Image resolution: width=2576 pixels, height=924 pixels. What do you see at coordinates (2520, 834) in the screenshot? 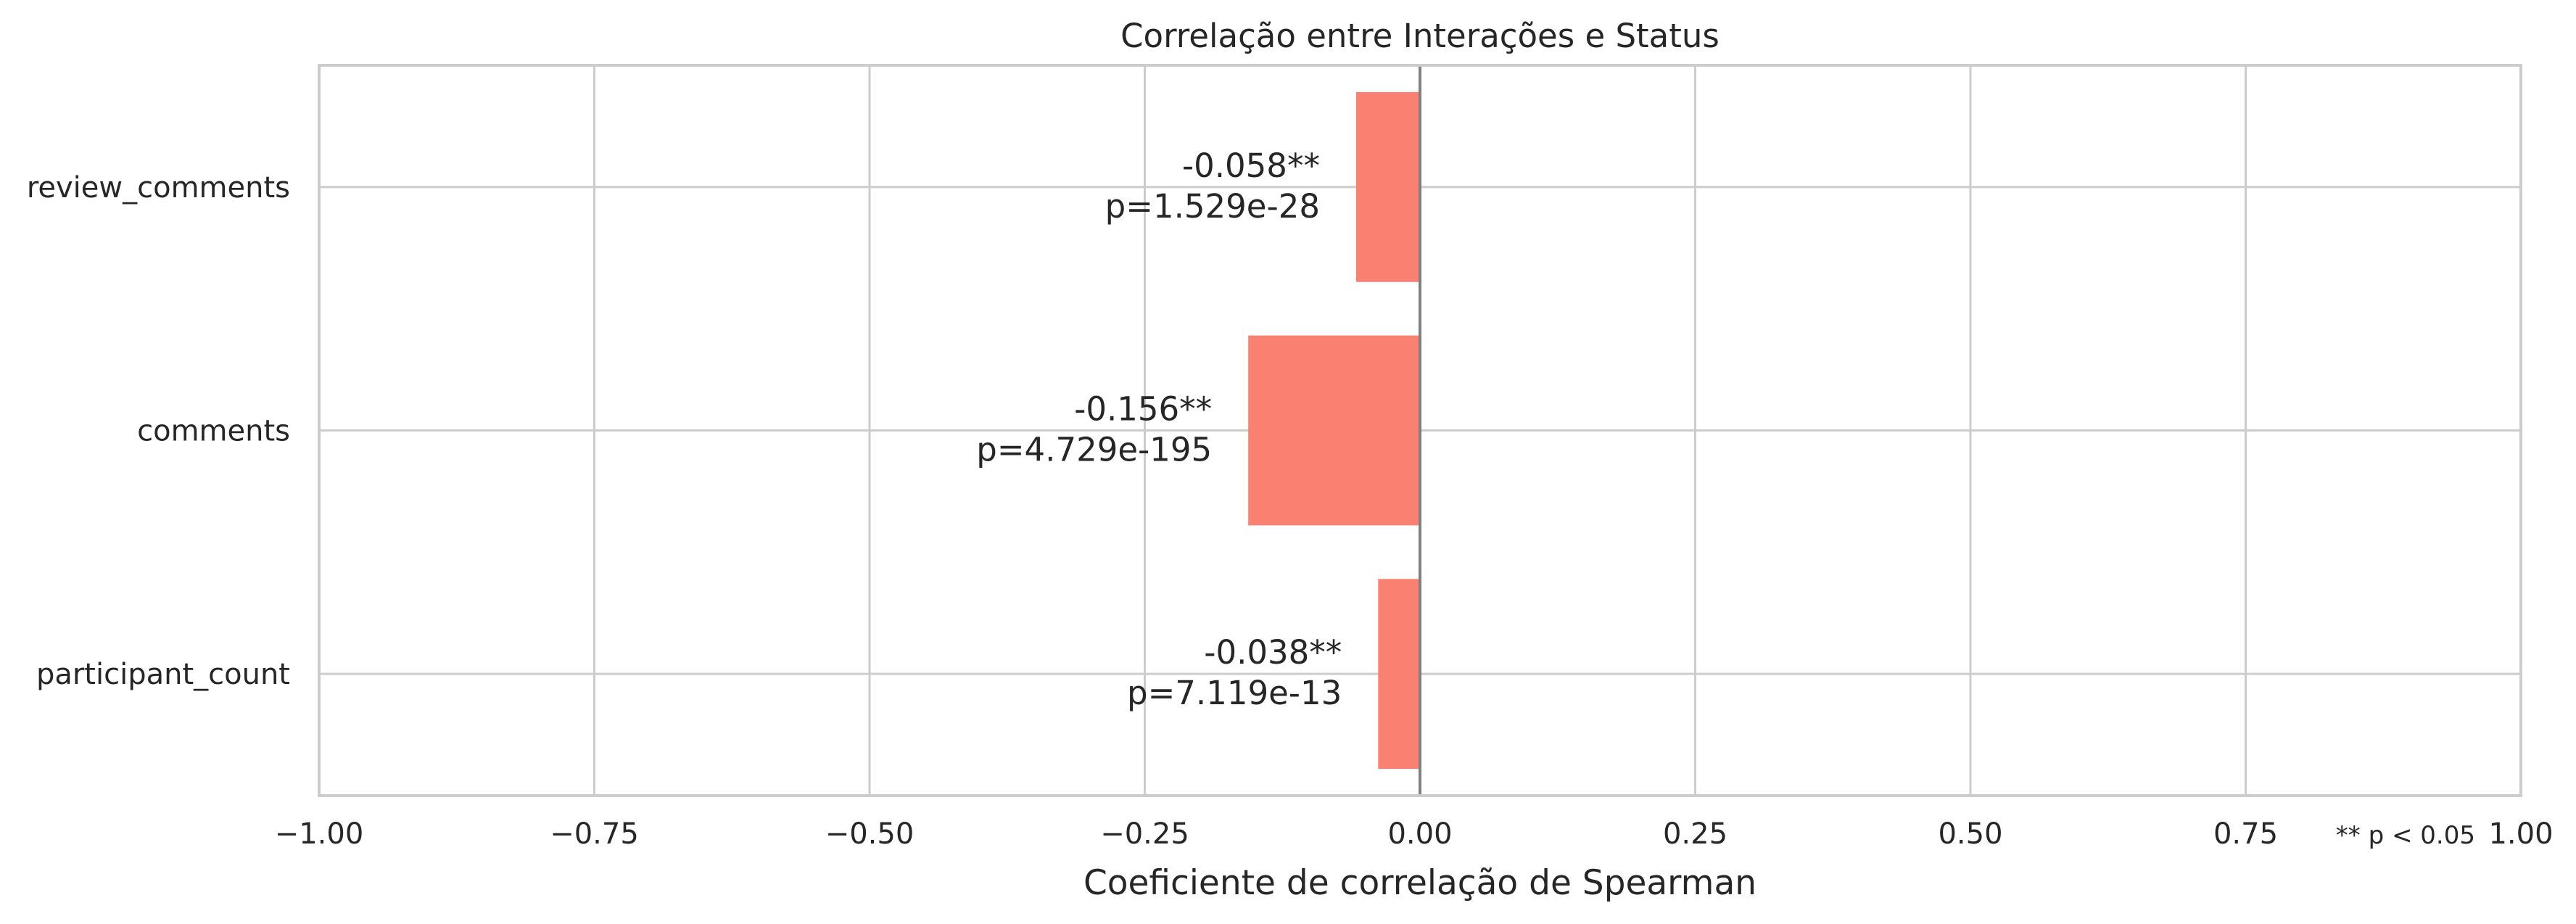
I see `x-tick-label: 1.00` at bounding box center [2520, 834].